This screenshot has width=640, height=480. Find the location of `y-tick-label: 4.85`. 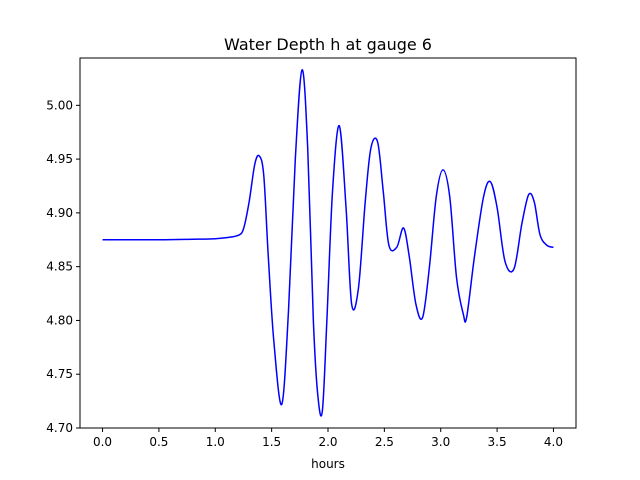

y-tick-label: 4.85 is located at coordinates (59, 267).